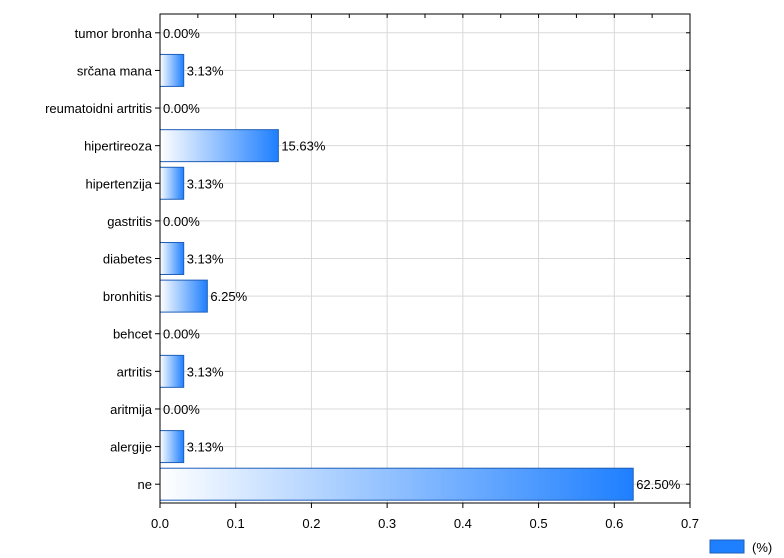 Image resolution: width=784 pixels, height=558 pixels. I want to click on legend-label: (%), so click(762, 547).